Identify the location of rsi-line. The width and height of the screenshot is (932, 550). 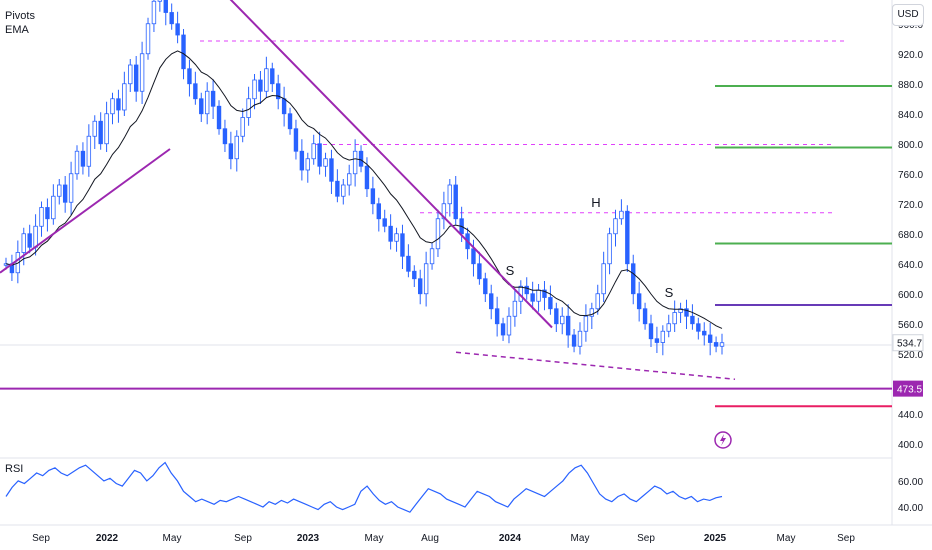
(364, 487).